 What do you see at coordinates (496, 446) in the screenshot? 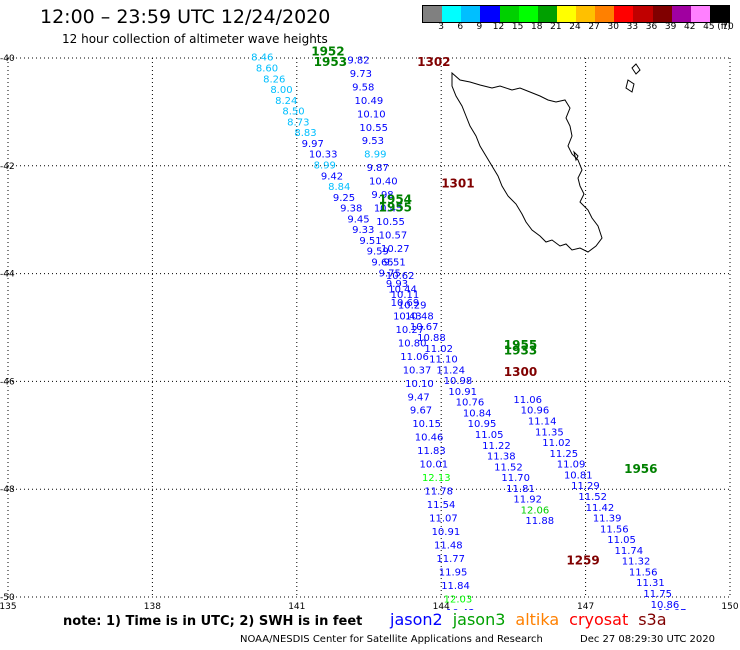
I see `wave-height-value: 11.22` at bounding box center [496, 446].